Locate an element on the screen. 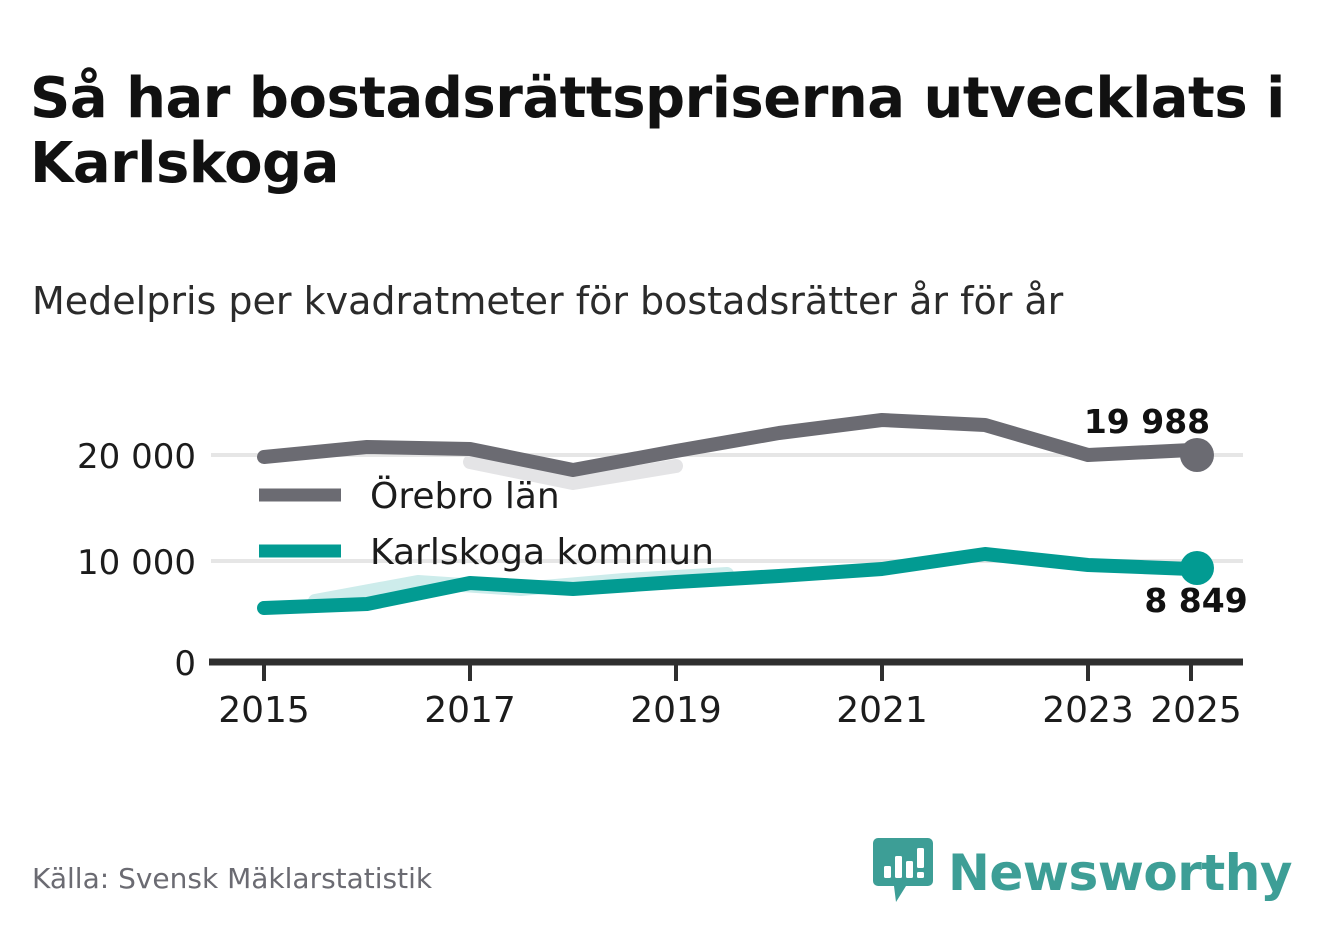 The image size is (1322, 939). series-line-orebro is located at coordinates (730, 445).